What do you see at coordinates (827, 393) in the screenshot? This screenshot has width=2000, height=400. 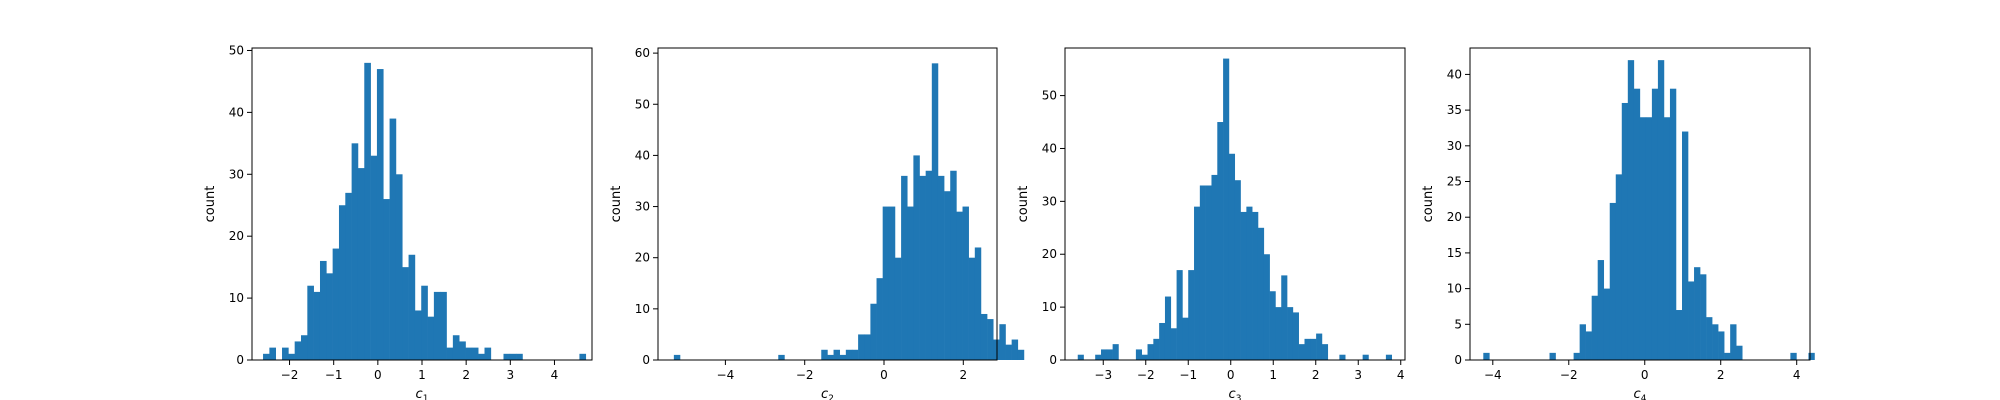 I see `x-axis-label: c2` at bounding box center [827, 393].